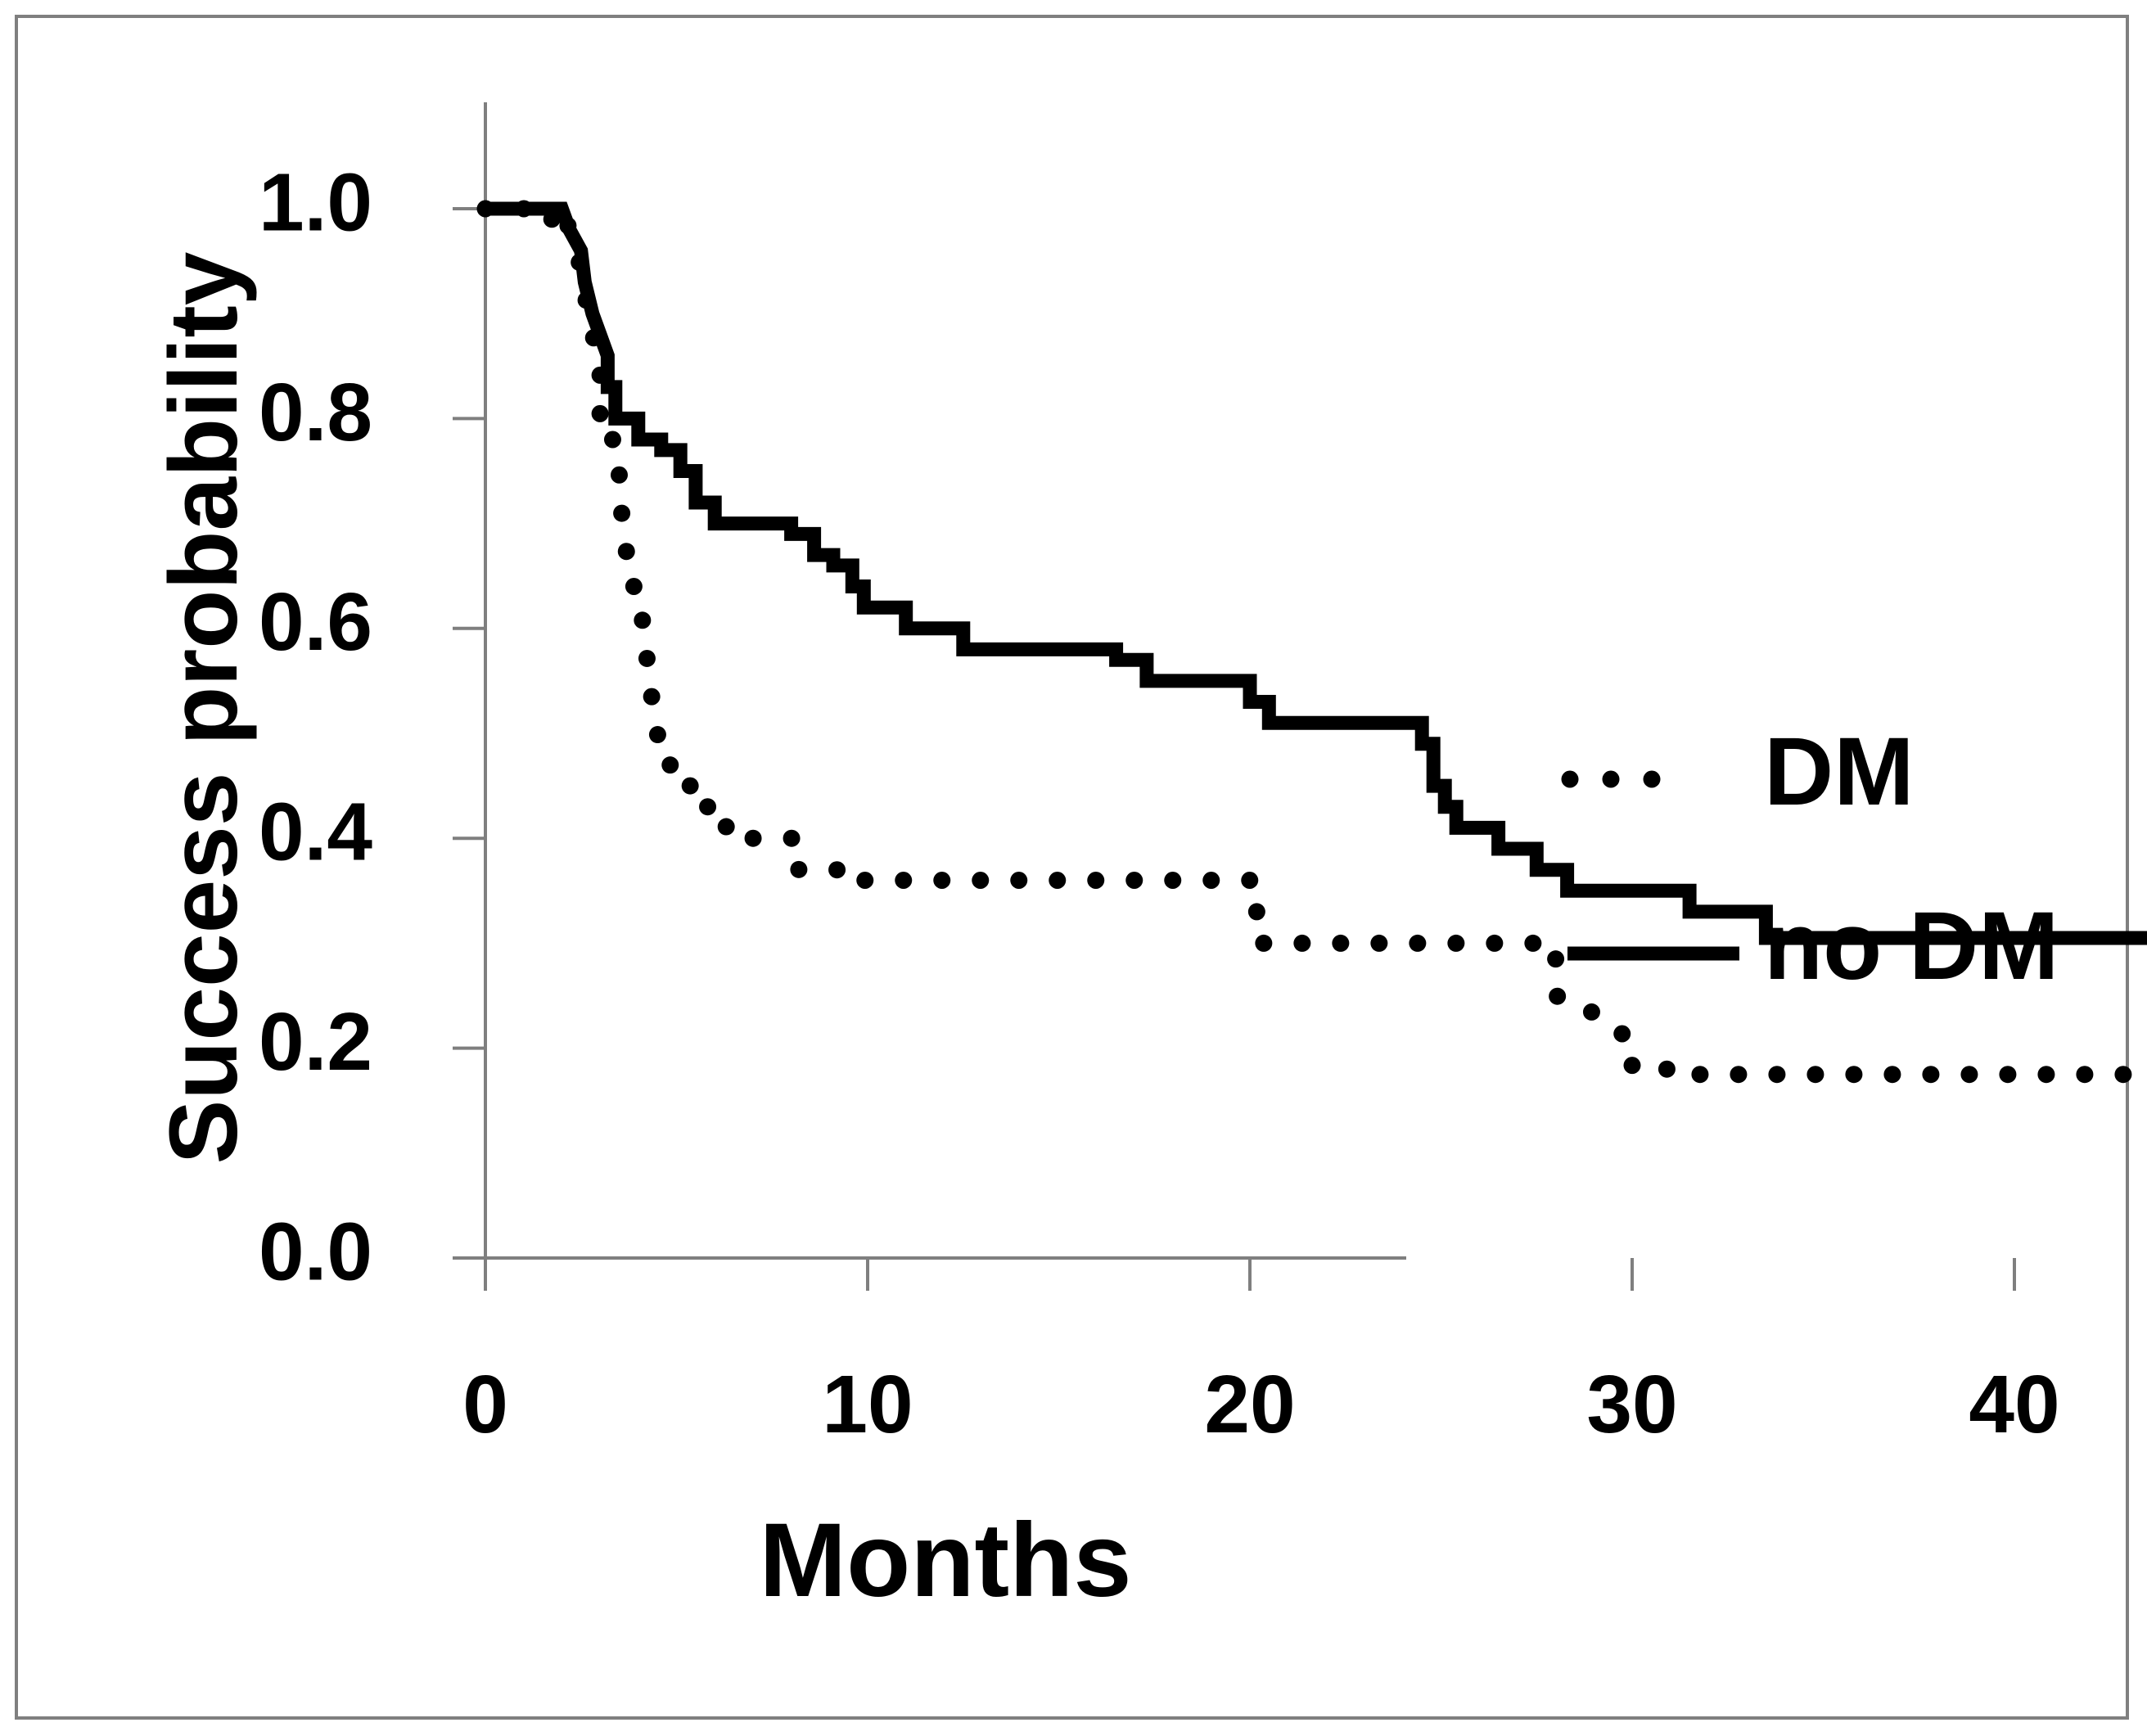  I want to click on x-tick-label: 40, so click(2014, 1404).